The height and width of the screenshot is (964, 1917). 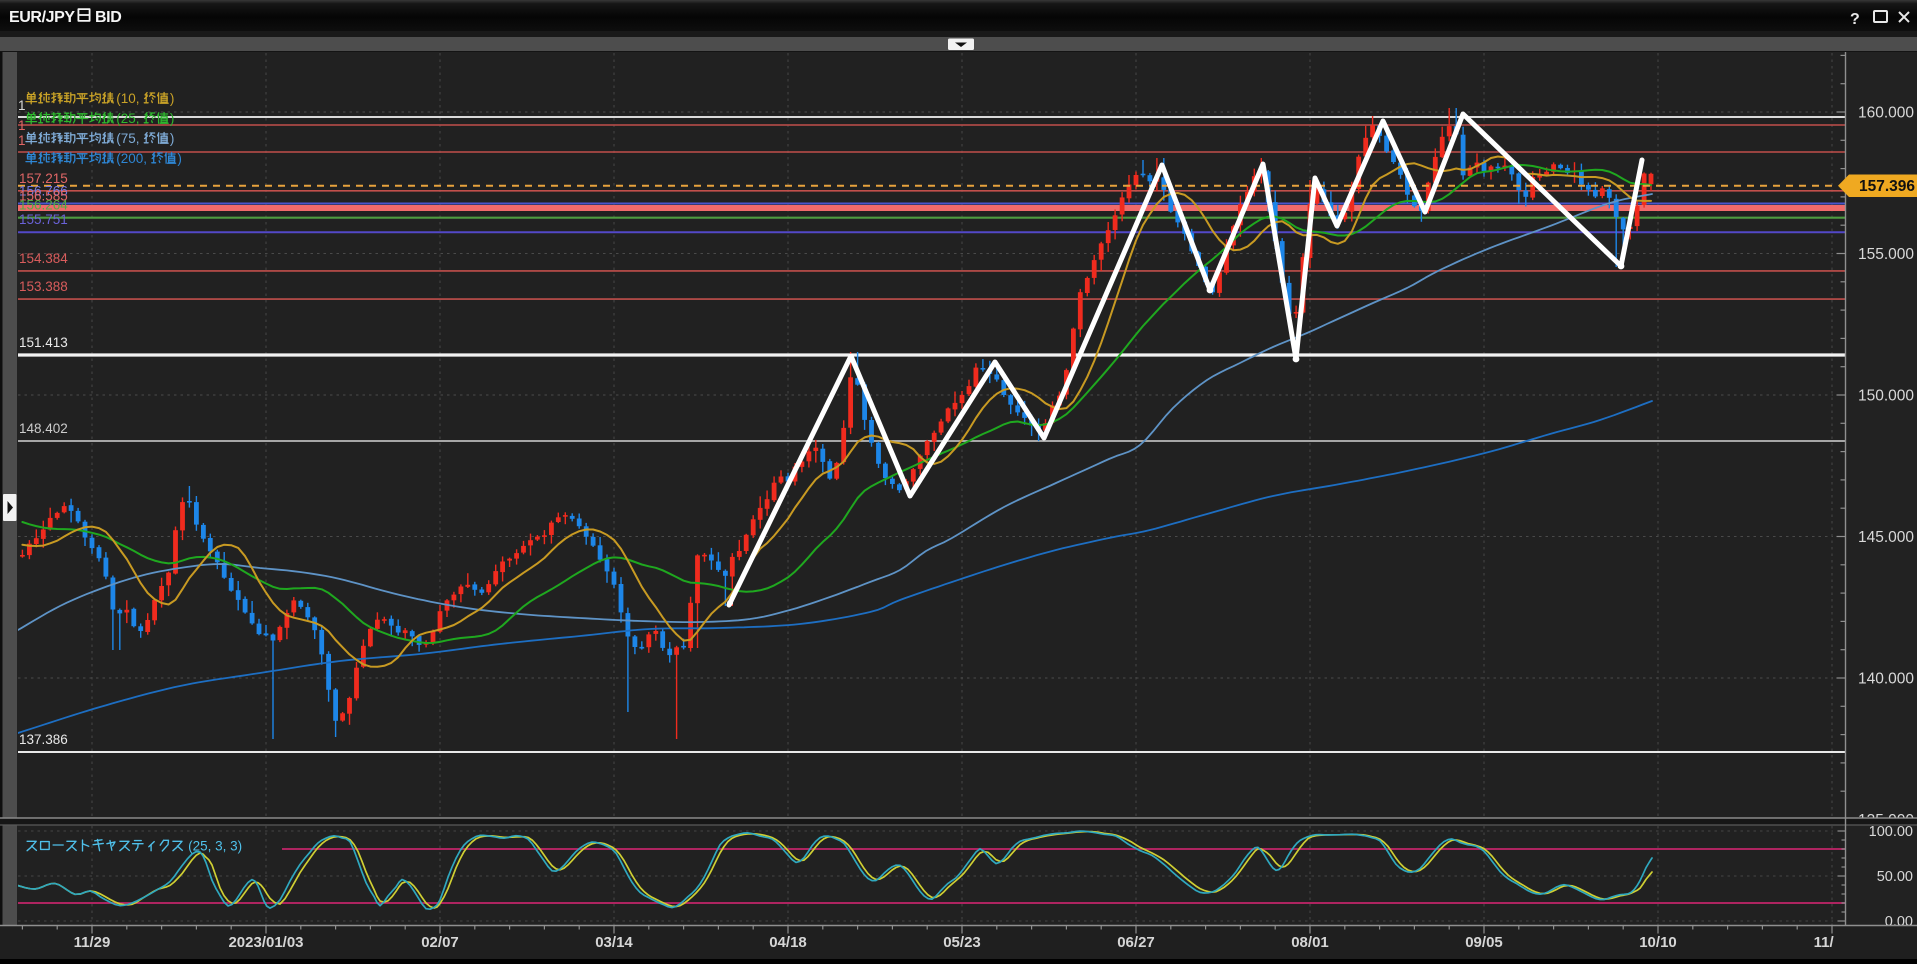 I want to click on svg-text: 08/01, so click(x=1310, y=942).